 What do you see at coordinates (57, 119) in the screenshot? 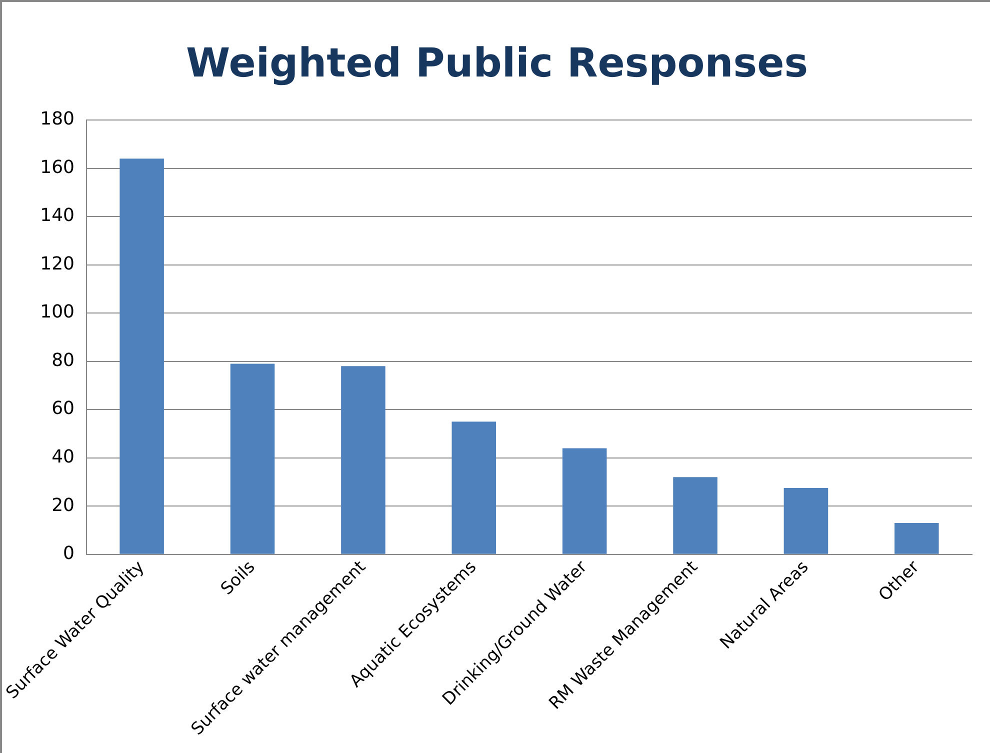
I see `y-tick-label: 180` at bounding box center [57, 119].